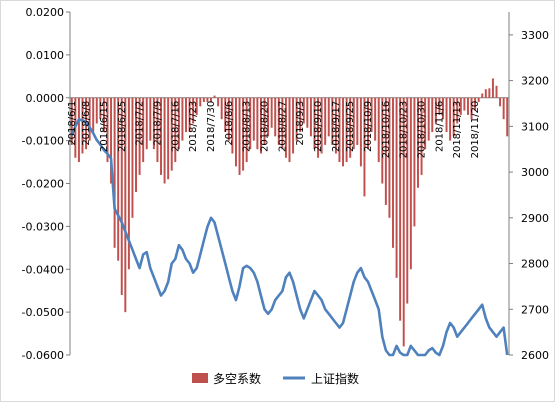 This screenshot has height=402, width=555. What do you see at coordinates (45, 98) in the screenshot?
I see `left-tick-label: 0.0000` at bounding box center [45, 98].